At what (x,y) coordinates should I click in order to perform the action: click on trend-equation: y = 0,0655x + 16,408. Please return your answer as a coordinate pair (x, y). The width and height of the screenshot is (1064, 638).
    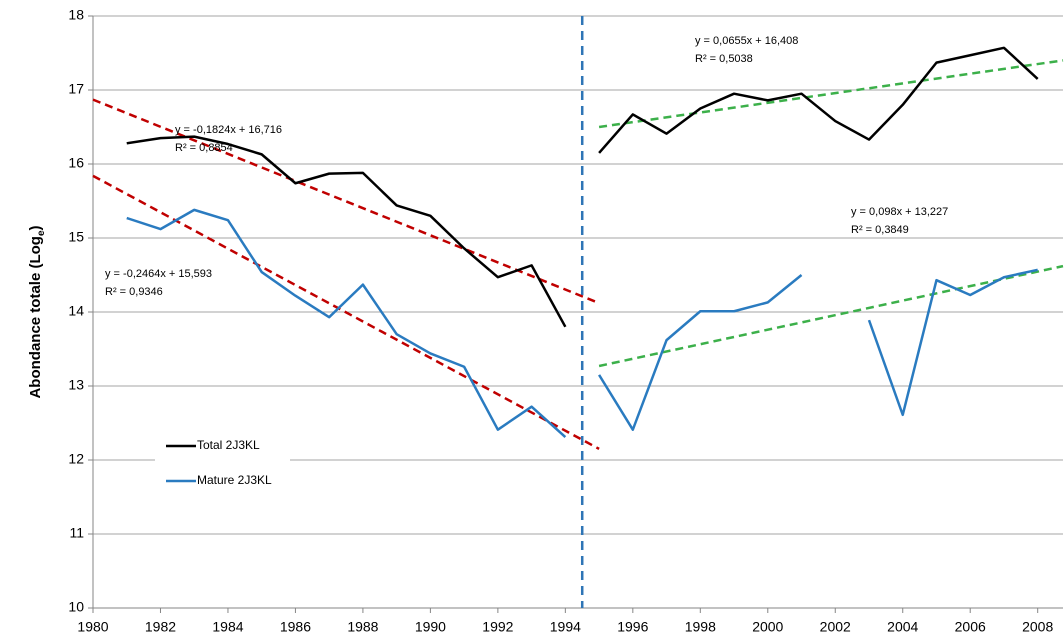
    Looking at the image, I should click on (746, 41).